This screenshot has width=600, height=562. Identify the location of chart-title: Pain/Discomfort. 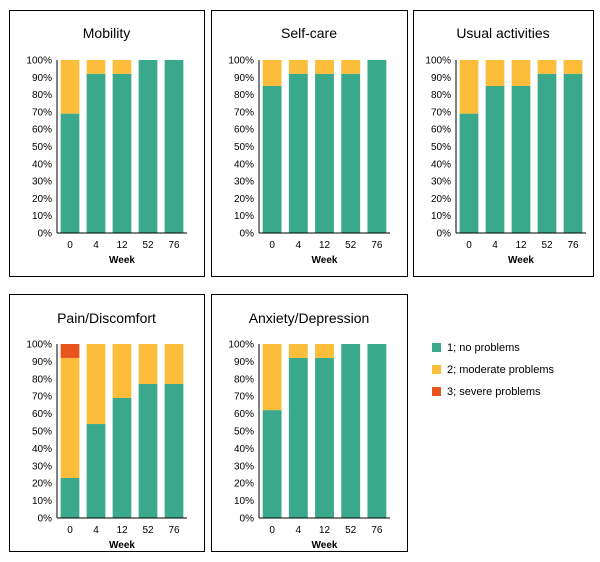
(106, 318).